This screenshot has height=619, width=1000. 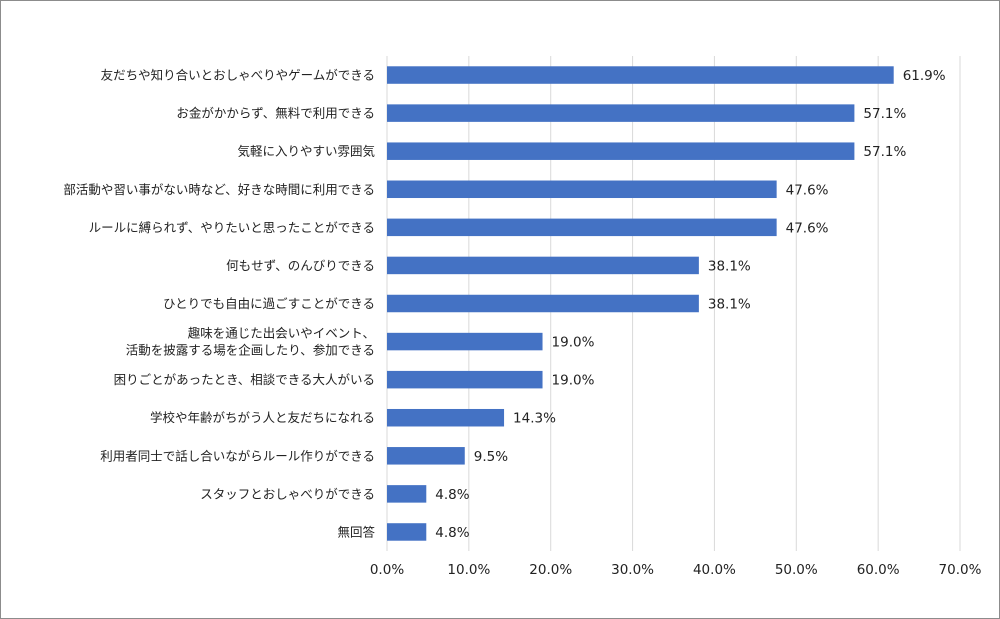 I want to click on category-label: 気軽に入りやすい雰囲気, so click(x=306, y=151).